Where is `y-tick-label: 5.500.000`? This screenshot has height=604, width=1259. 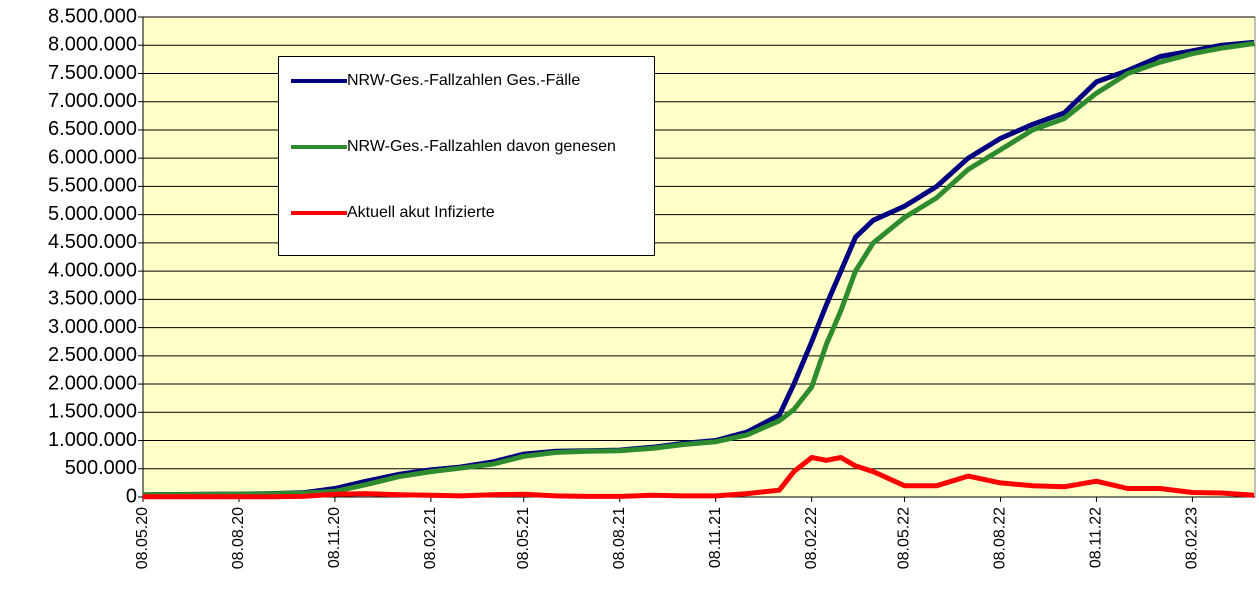
y-tick-label: 5.500.000 is located at coordinates (92, 186).